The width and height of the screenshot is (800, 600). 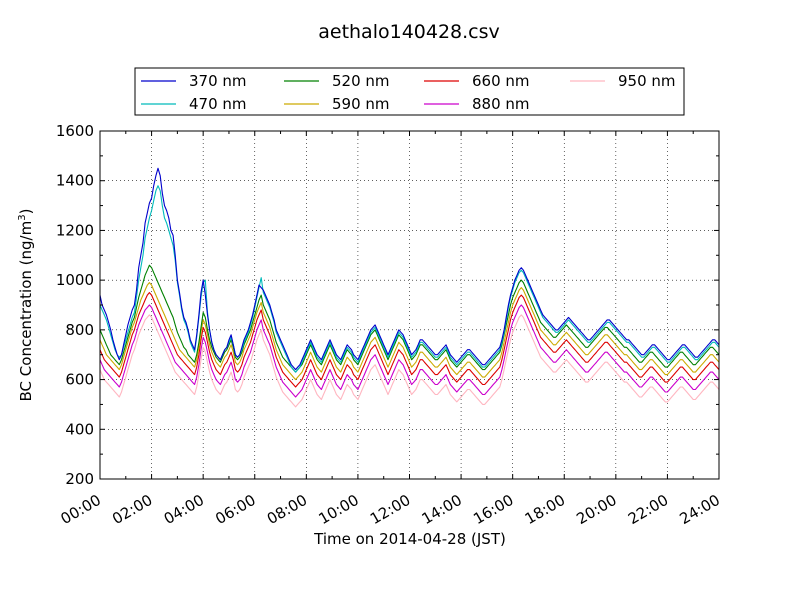 What do you see at coordinates (26, 311) in the screenshot?
I see `y-axis-label-main: BC Concentration (ng/m` at bounding box center [26, 311].